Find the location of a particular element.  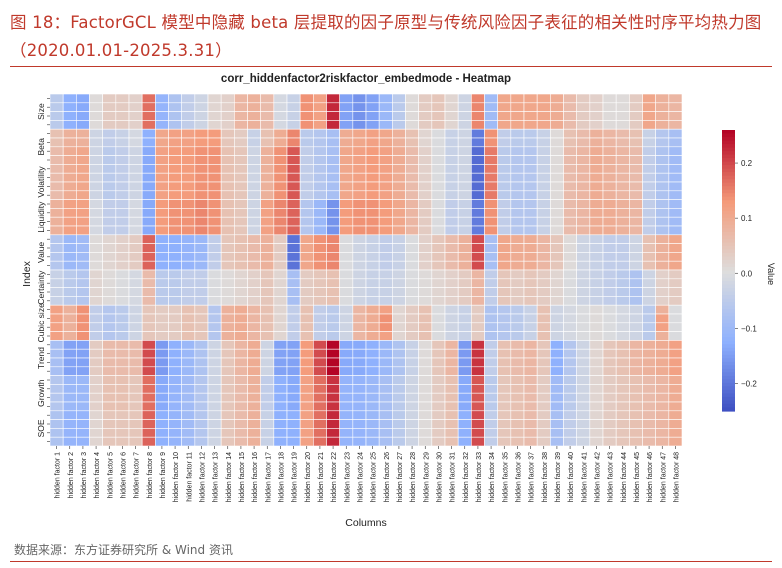

y-tick-label: Size is located at coordinates (41, 111).